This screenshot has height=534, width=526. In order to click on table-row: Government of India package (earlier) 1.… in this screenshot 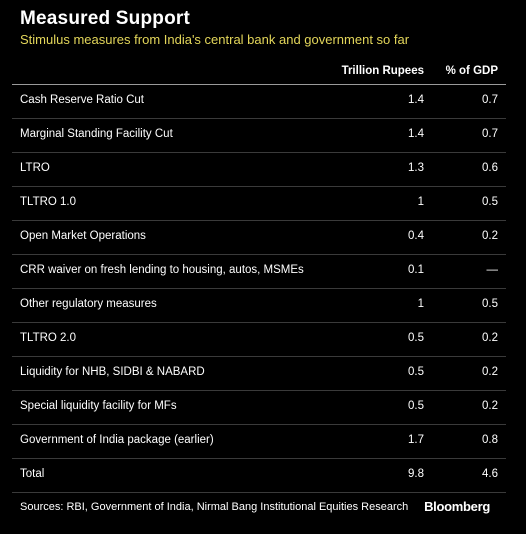, I will do `click(259, 442)`.